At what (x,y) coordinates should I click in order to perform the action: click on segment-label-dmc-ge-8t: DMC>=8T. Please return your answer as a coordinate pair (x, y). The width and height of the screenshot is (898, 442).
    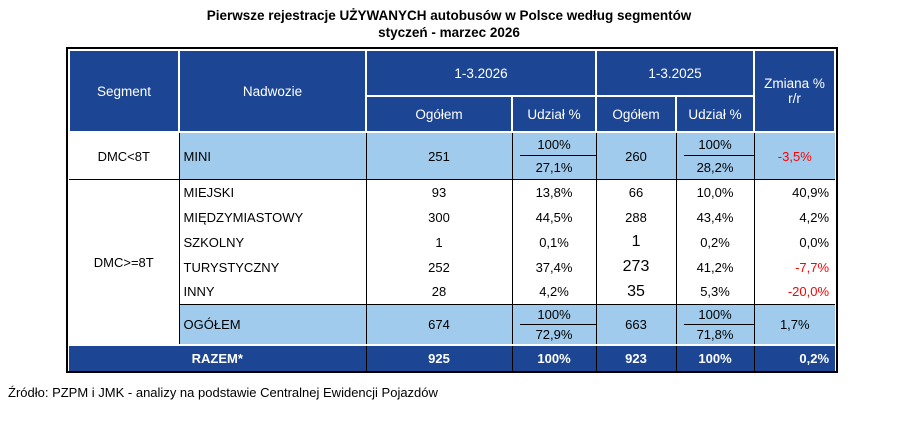
    Looking at the image, I should click on (124, 262).